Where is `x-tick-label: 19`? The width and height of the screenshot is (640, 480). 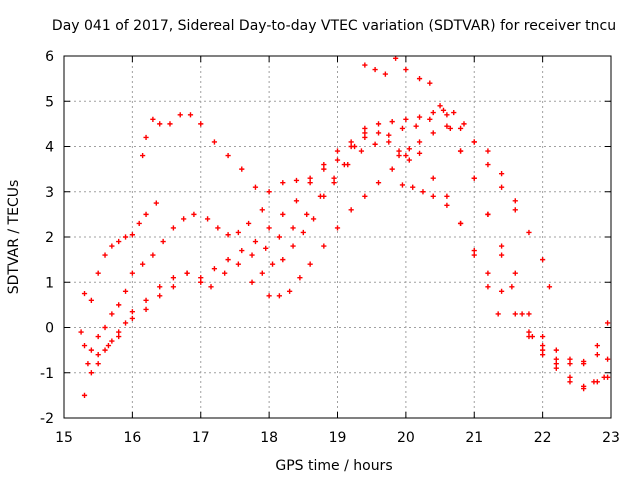
x-tick-label: 19 is located at coordinates (338, 438).